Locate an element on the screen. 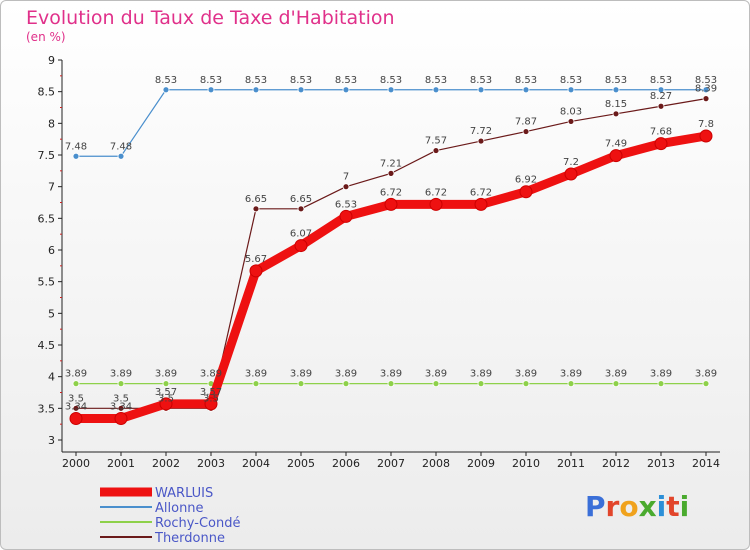  logo-letter: P is located at coordinates (595, 506).